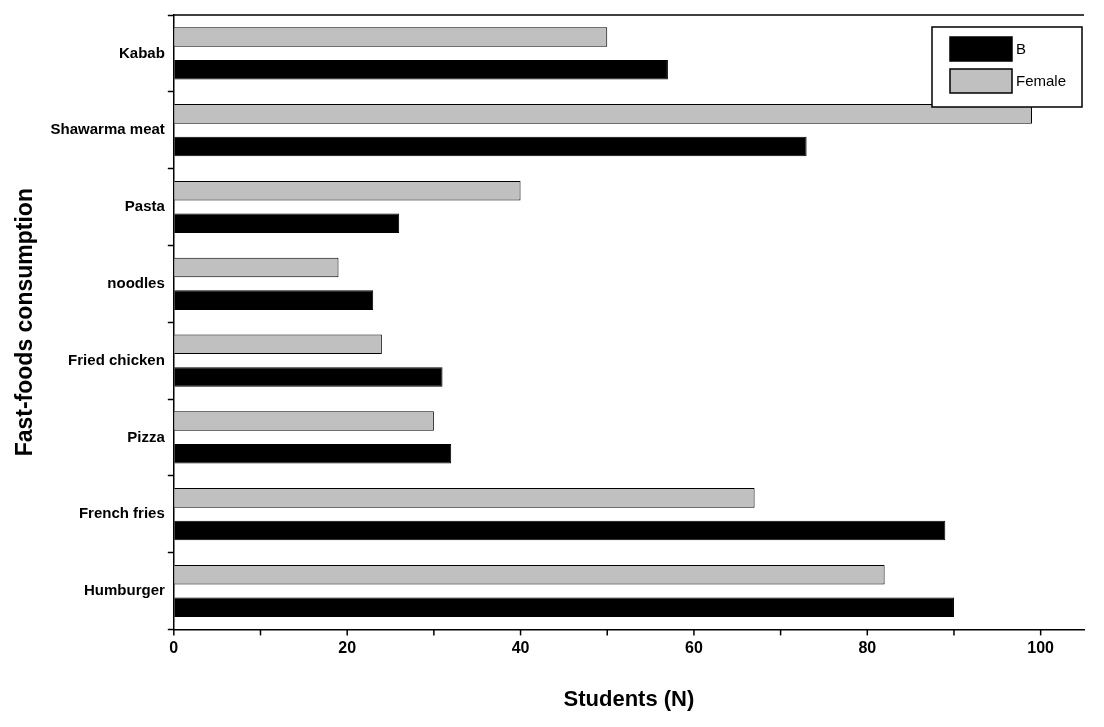  Describe the element at coordinates (24, 322) in the screenshot. I see `y-axis-title: Fast-foods consumption` at that location.